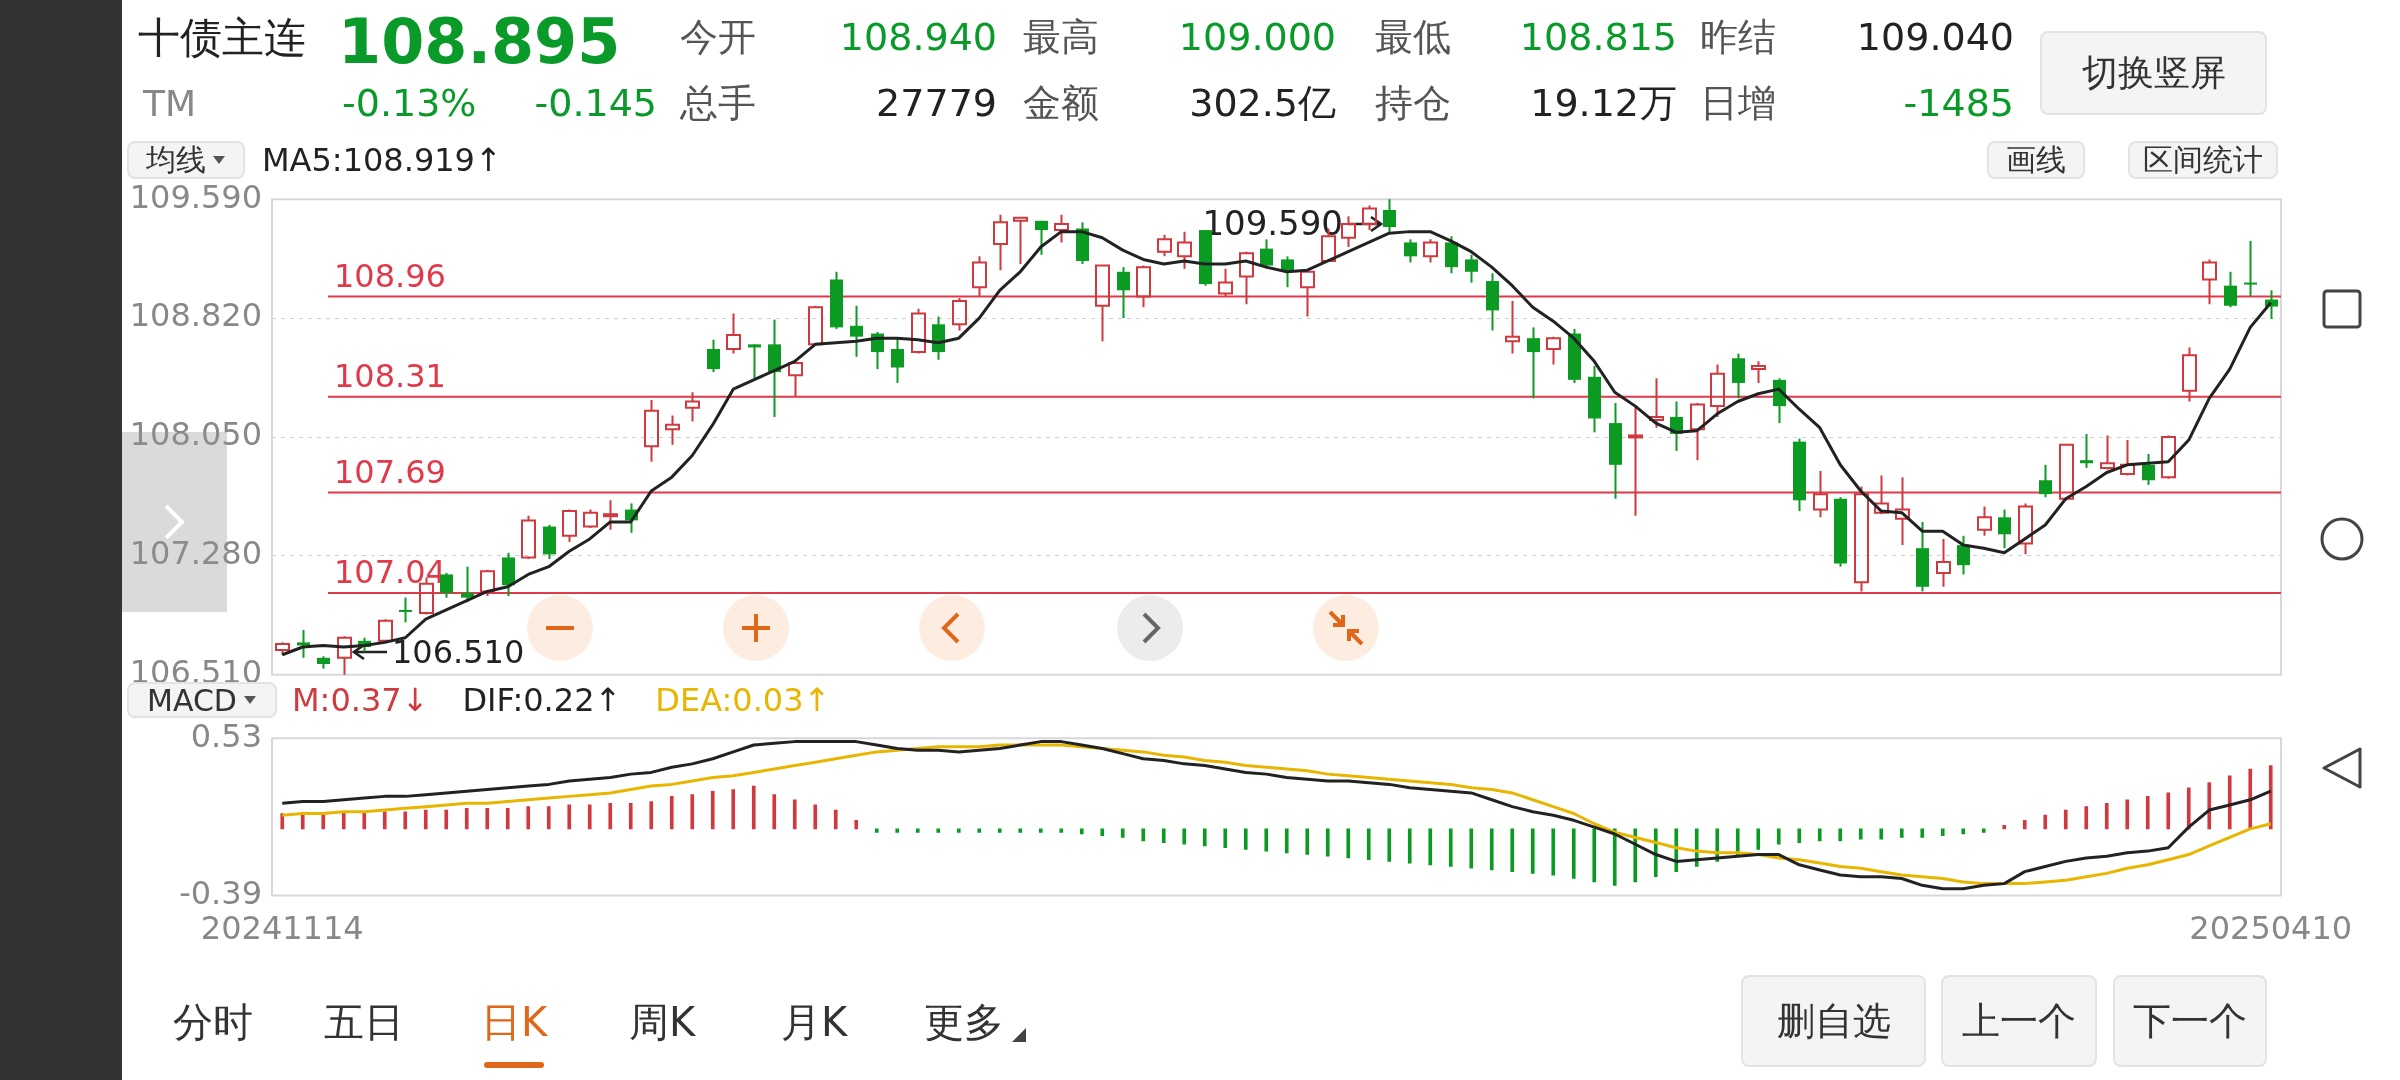 Image resolution: width=2400 pixels, height=1080 pixels. What do you see at coordinates (195, 434) in the screenshot?
I see `y-tick-label: 108.050` at bounding box center [195, 434].